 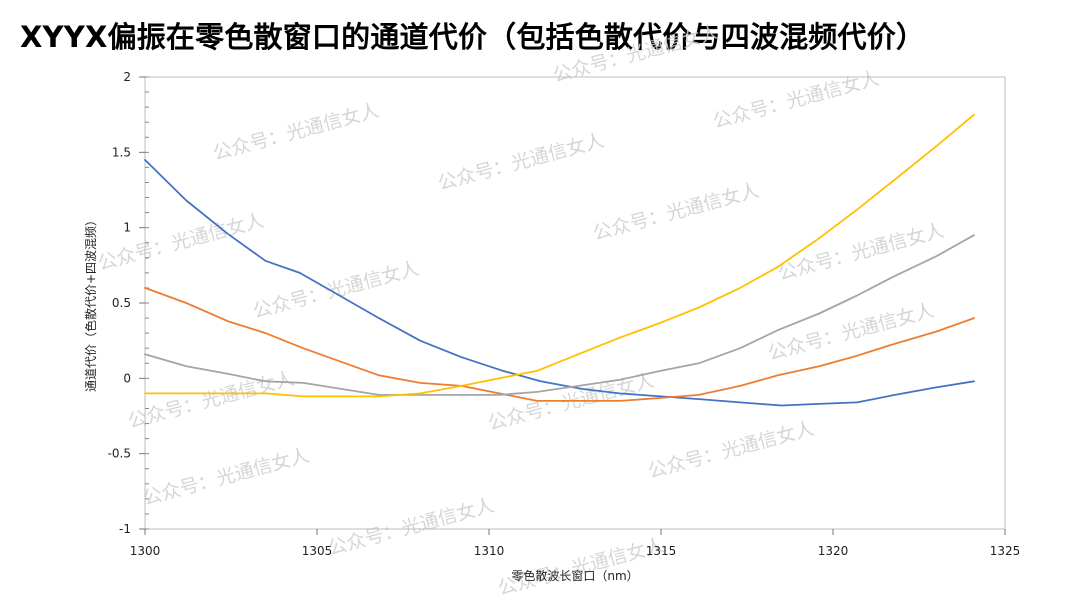 What do you see at coordinates (574, 575) in the screenshot?
I see `x-axis-title: 零色散波长窗口（nm）` at bounding box center [574, 575].